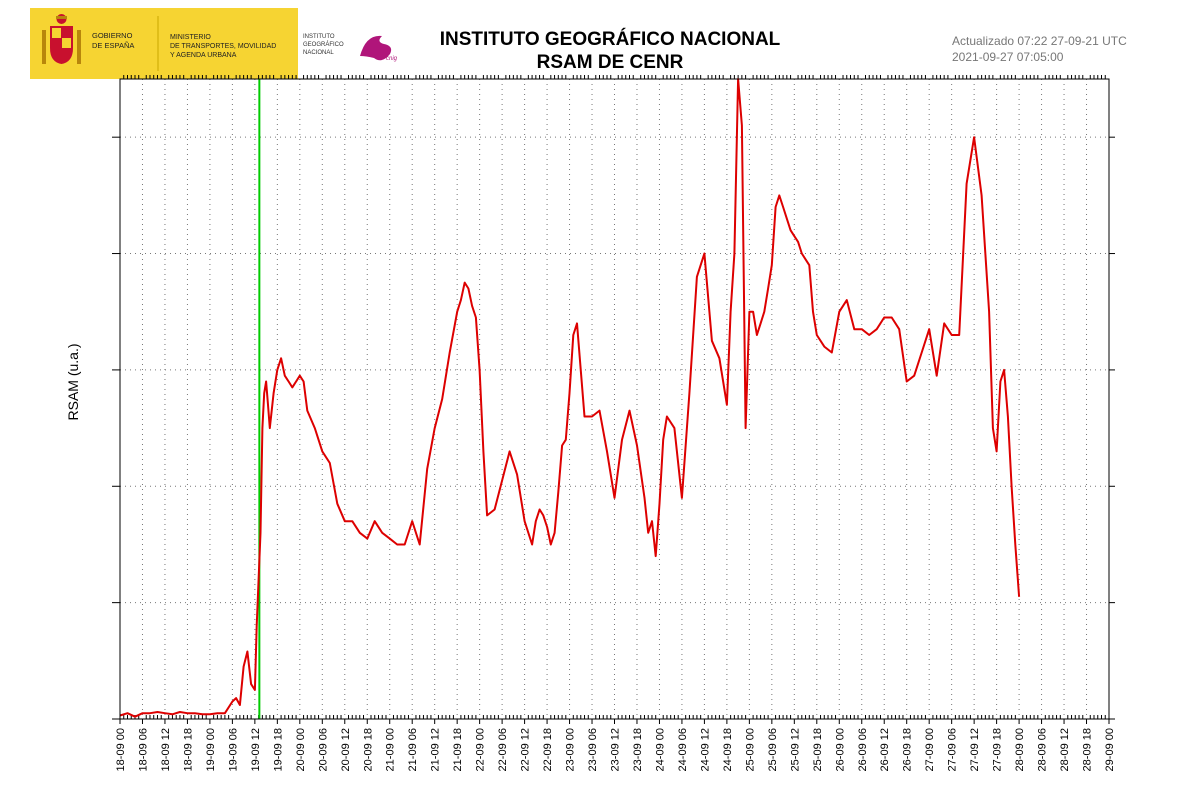 Image resolution: width=1201 pixels, height=800 pixels. I want to click on logo-instituto-line3: NACIONAL, so click(318, 53).